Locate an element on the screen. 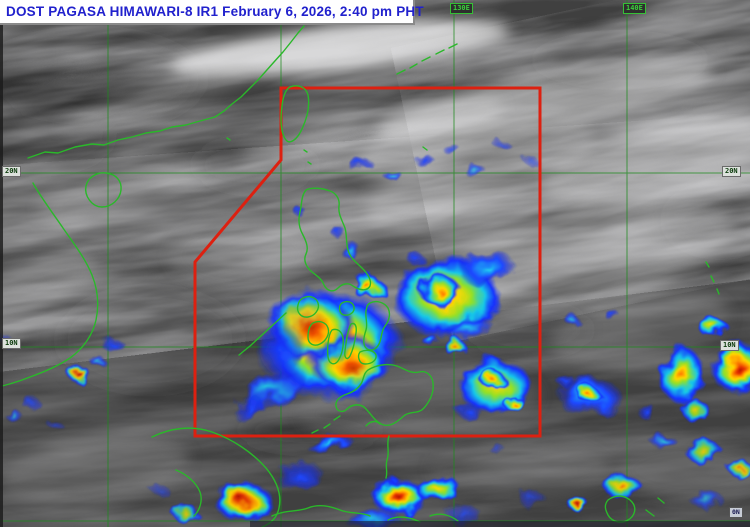 The height and width of the screenshot is (527, 750). grid-label-20n-right: 20N is located at coordinates (731, 171).